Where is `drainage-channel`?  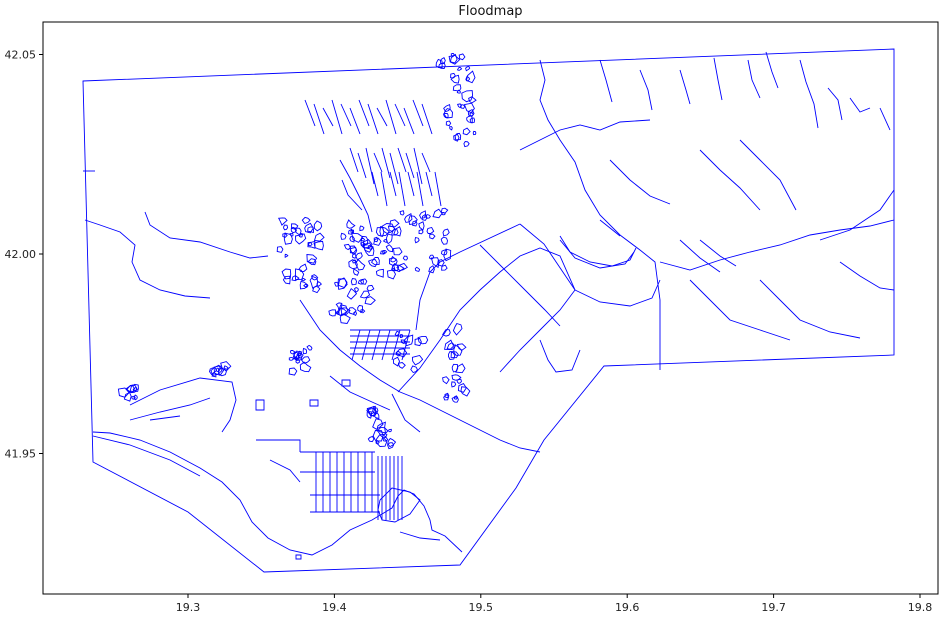 drainage-channel is located at coordinates (285, 471).